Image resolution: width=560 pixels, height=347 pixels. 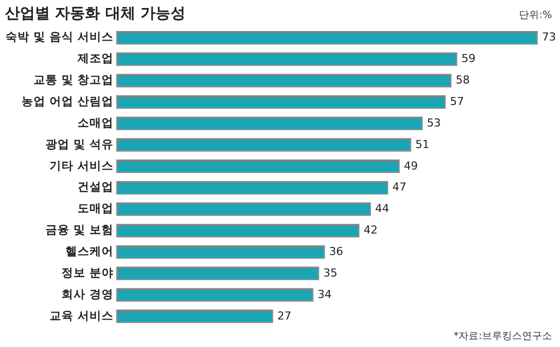 What do you see at coordinates (81, 315) in the screenshot?
I see `y-tick-label: 교육 서비스` at bounding box center [81, 315].